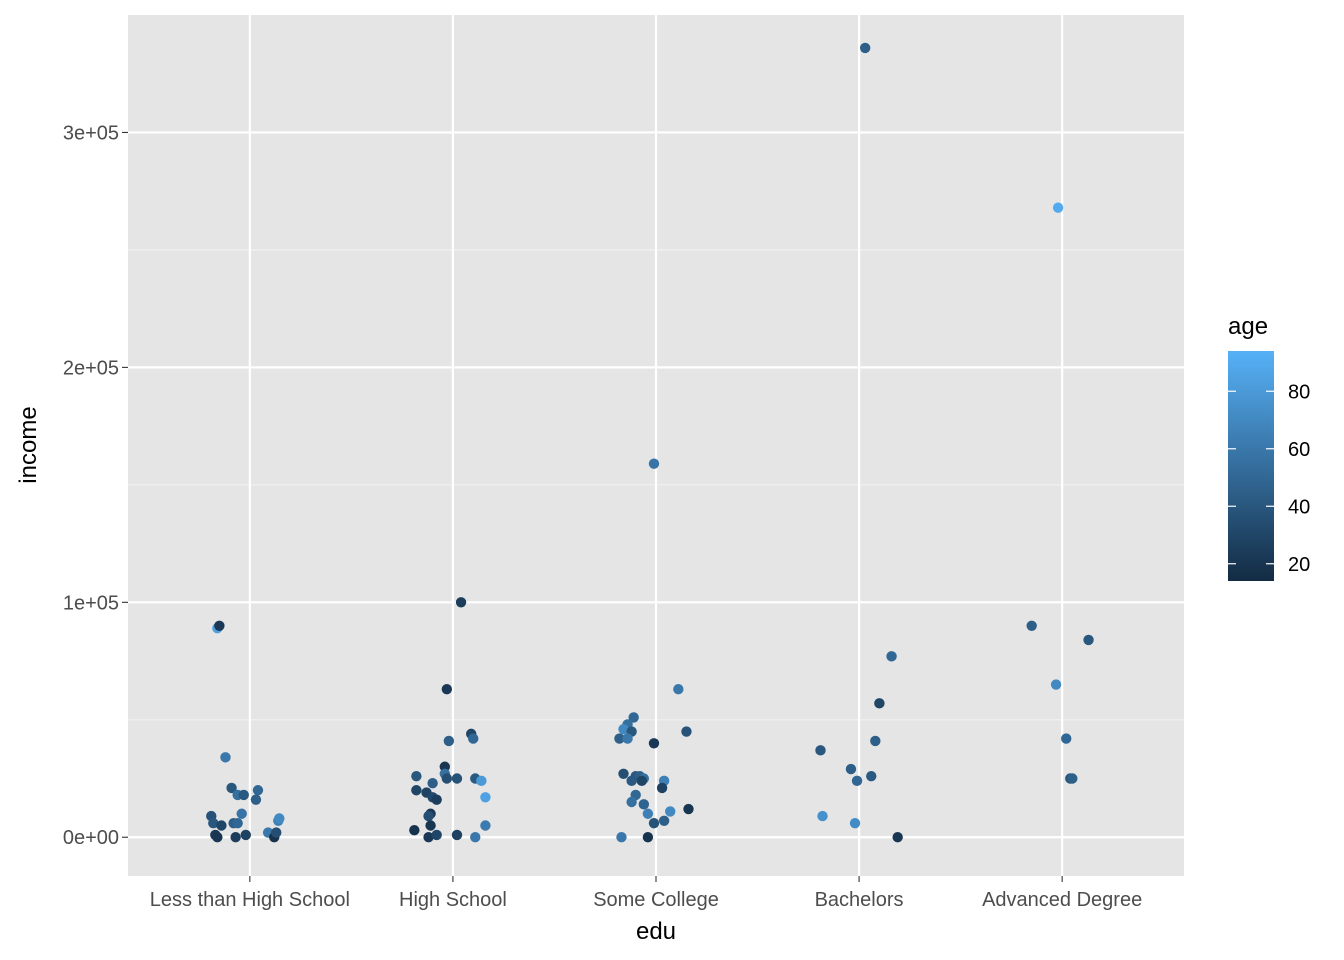 Image resolution: width=1344 pixels, height=960 pixels. Describe the element at coordinates (91, 838) in the screenshot. I see `y-tick-label: 0e+00` at that location.